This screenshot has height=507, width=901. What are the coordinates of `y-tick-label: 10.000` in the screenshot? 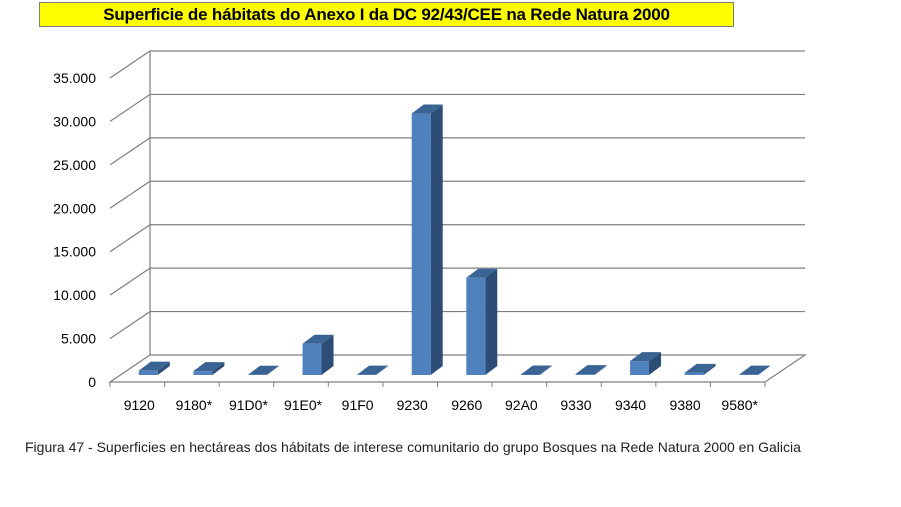 It's located at (74, 295).